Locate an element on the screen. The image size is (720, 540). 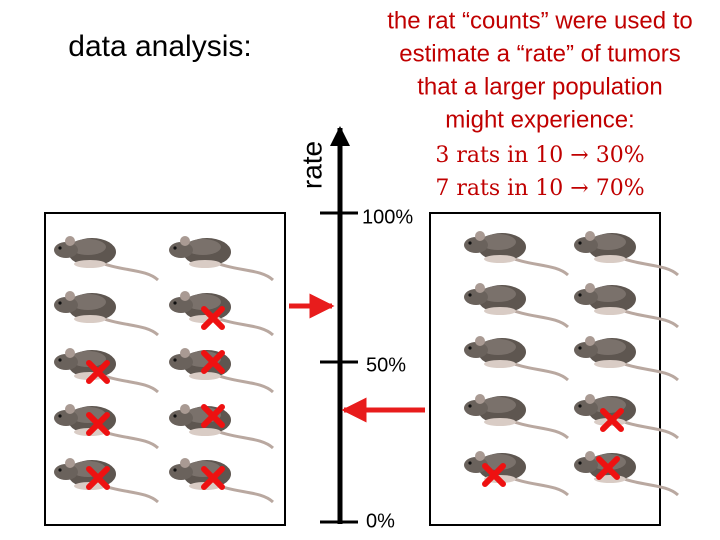
slide-title: data analysis: is located at coordinates (159, 46).